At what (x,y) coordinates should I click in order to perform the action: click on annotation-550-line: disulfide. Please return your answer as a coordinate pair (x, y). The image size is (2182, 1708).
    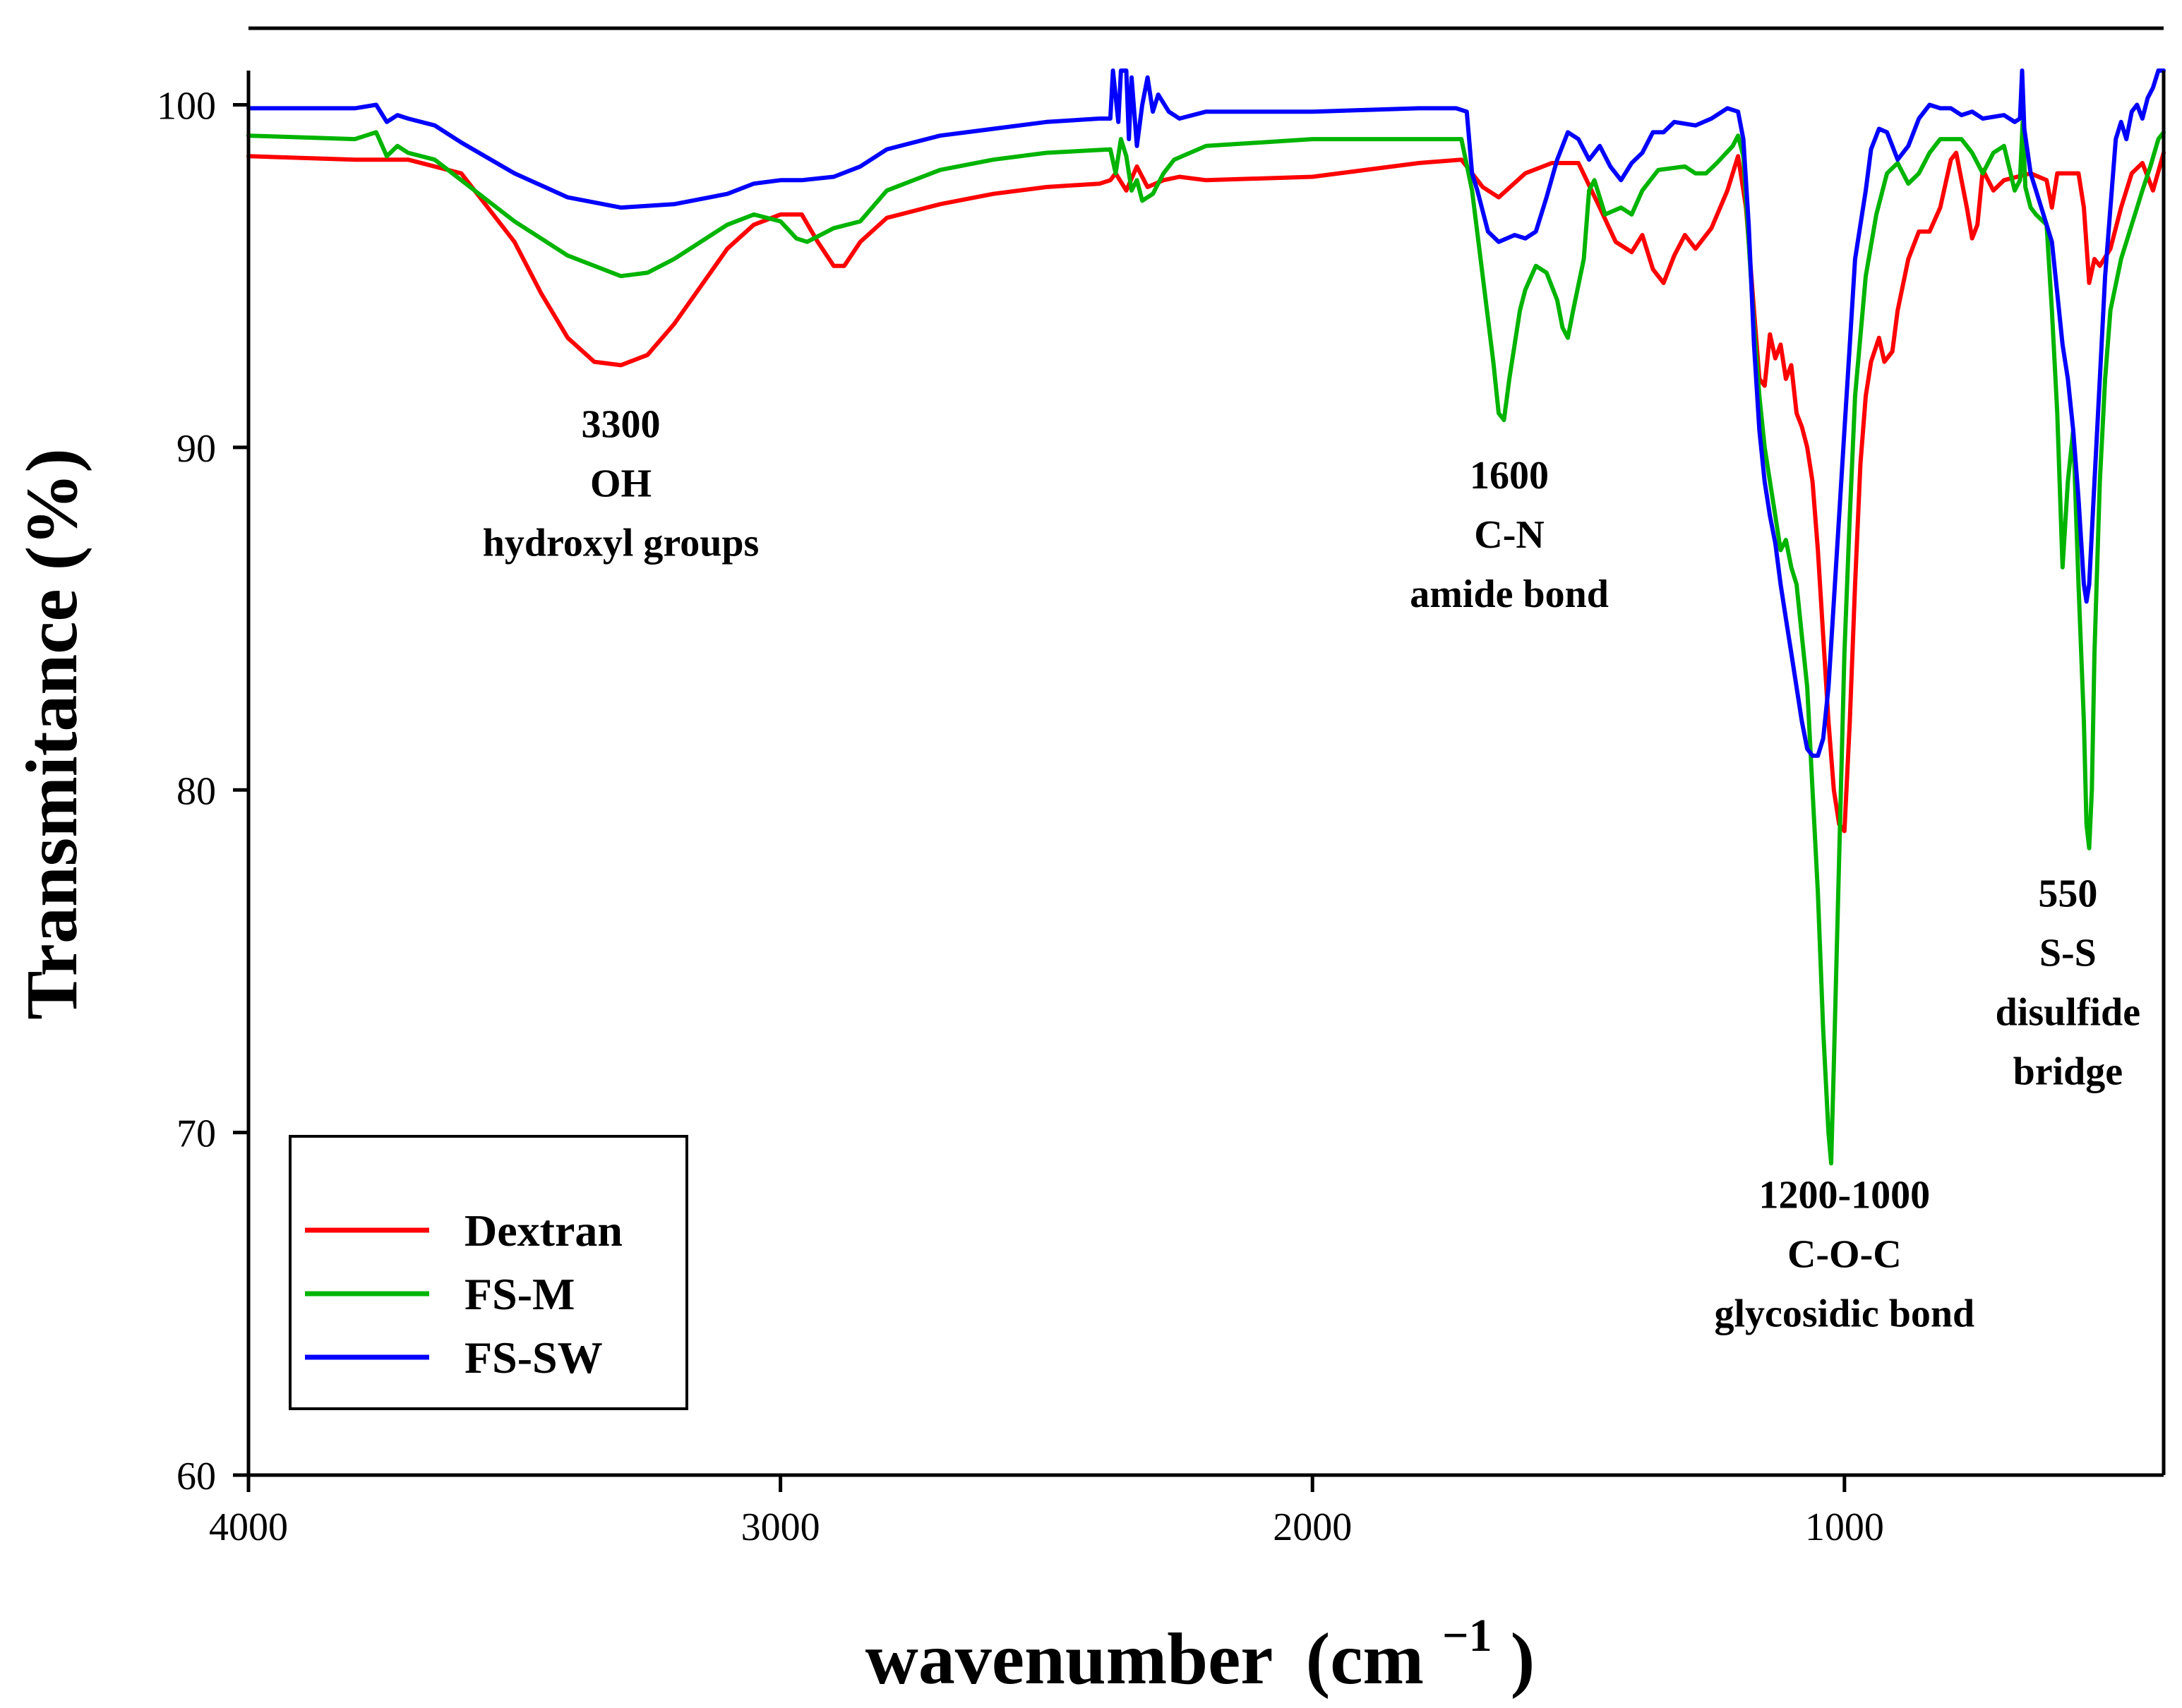
    Looking at the image, I should click on (2068, 1012).